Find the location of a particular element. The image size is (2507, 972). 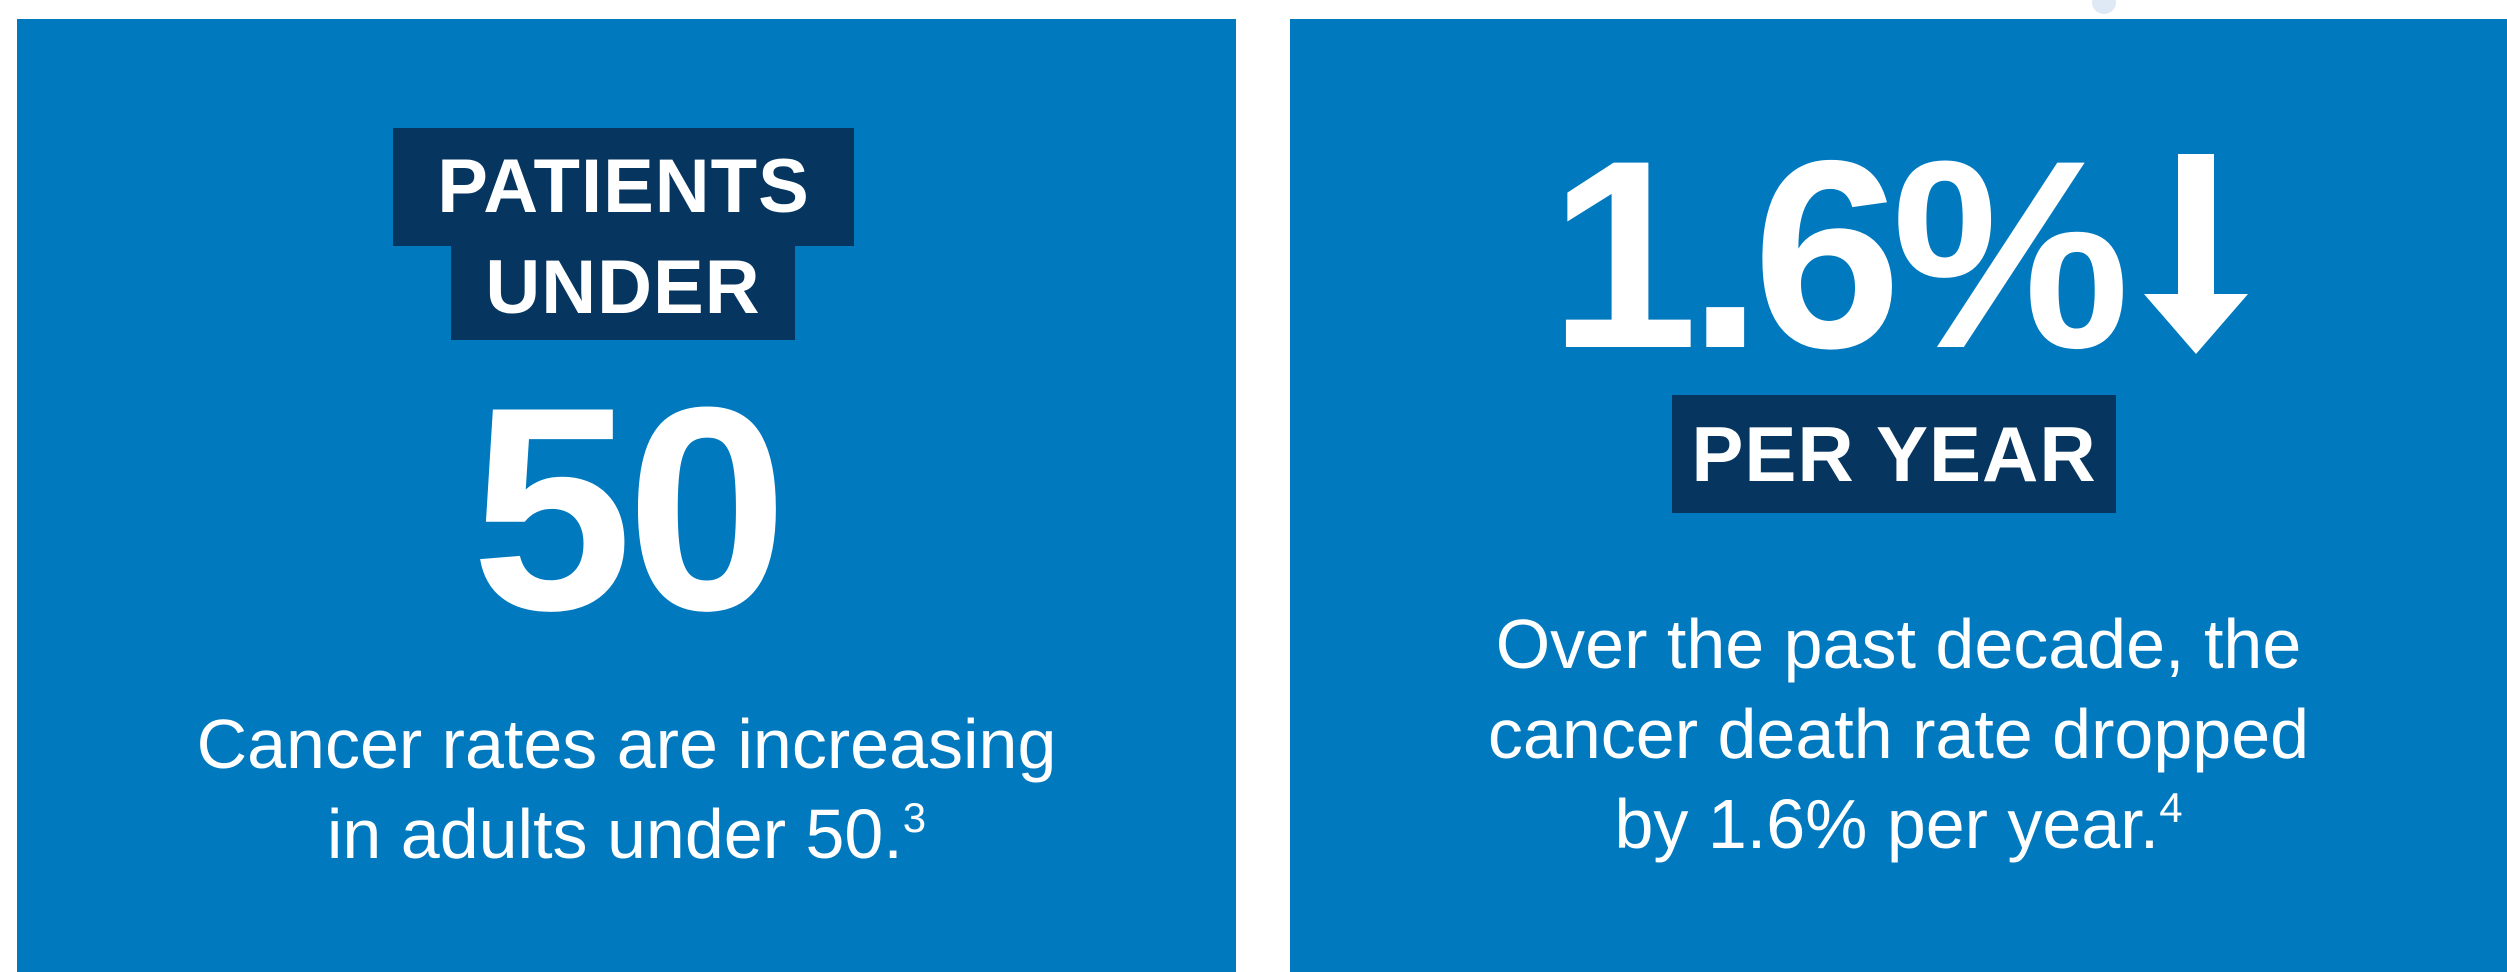

caption-text: in adults under 50. is located at coordinates (614, 834).